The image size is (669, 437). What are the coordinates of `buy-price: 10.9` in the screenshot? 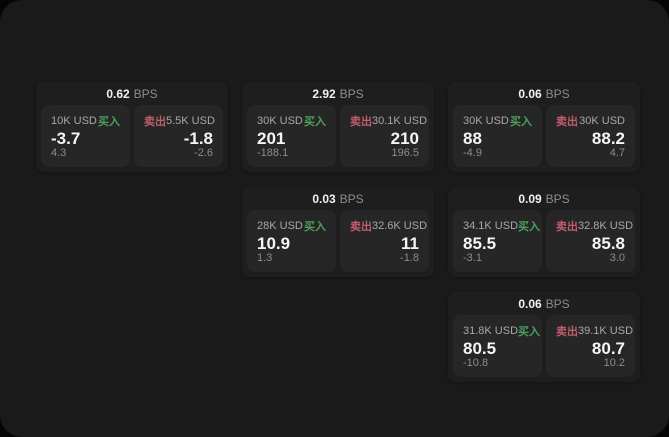 It's located at (274, 243).